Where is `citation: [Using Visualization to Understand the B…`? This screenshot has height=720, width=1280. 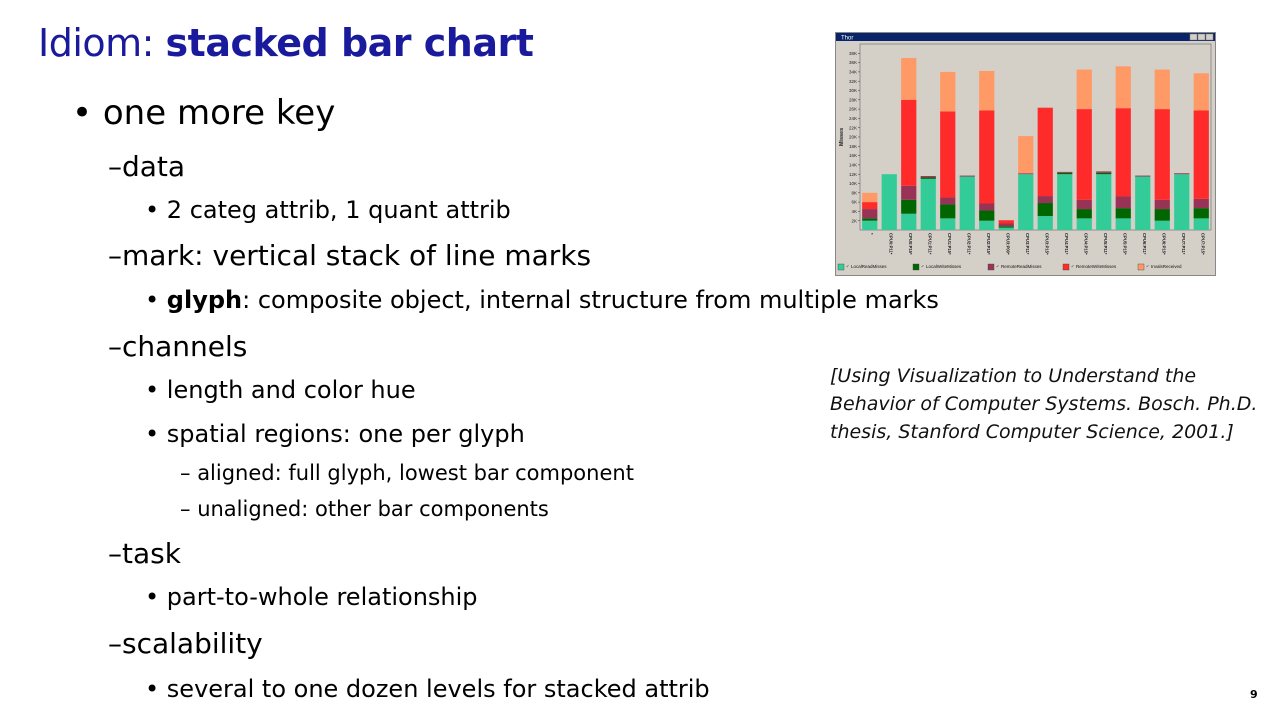 citation: [Using Visualization to Understand the B… is located at coordinates (1043, 404).